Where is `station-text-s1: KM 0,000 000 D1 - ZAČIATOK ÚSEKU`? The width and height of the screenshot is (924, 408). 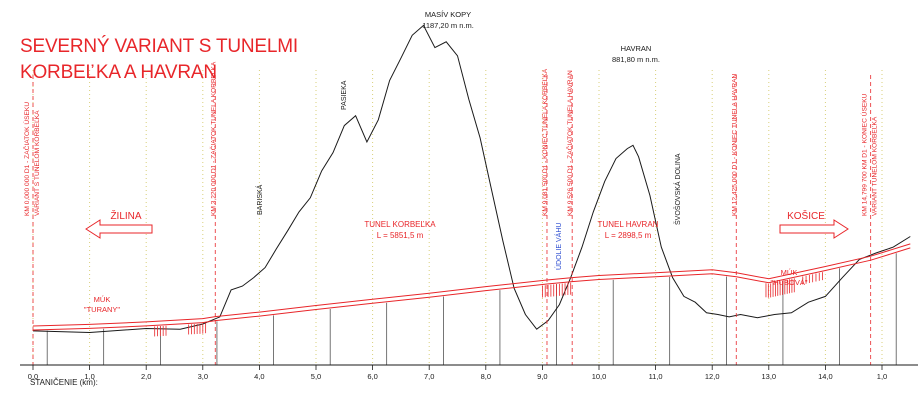 station-text-s1: KM 0,000 000 D1 - ZAČIATOK ÚSEKU is located at coordinates (26, 159).